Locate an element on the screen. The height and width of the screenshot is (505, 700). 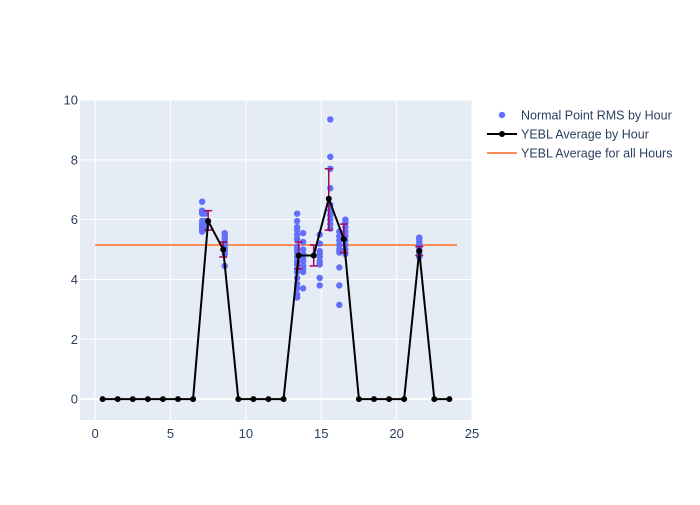
x-tick-label: 20 is located at coordinates (396, 433).